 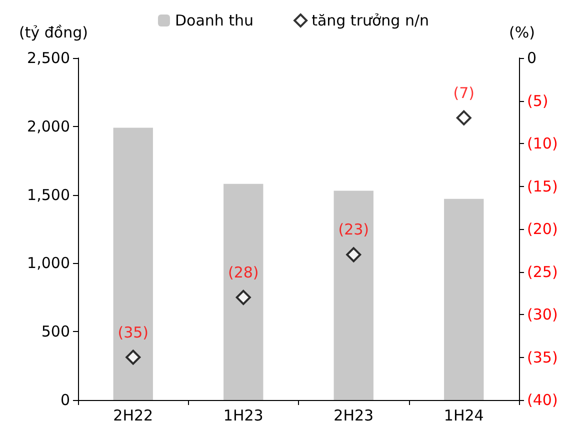 What do you see at coordinates (214, 21) in the screenshot?
I see `legend-label: Doanh thu` at bounding box center [214, 21].